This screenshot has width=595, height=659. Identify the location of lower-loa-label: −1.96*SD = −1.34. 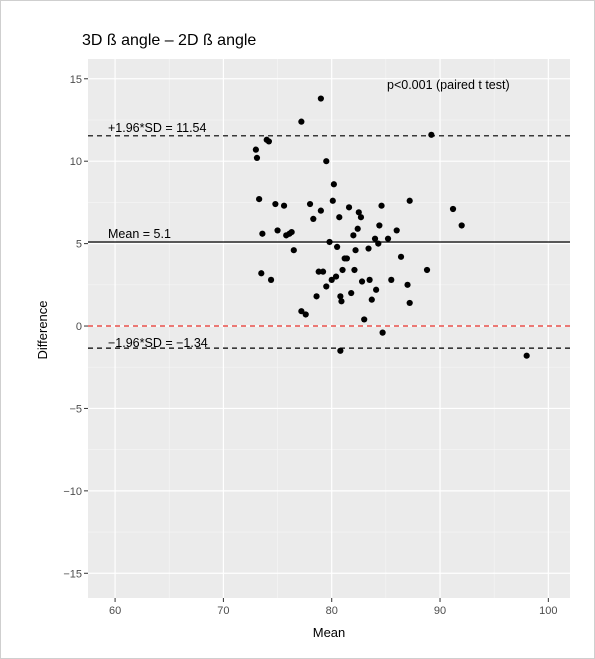
(158, 343).